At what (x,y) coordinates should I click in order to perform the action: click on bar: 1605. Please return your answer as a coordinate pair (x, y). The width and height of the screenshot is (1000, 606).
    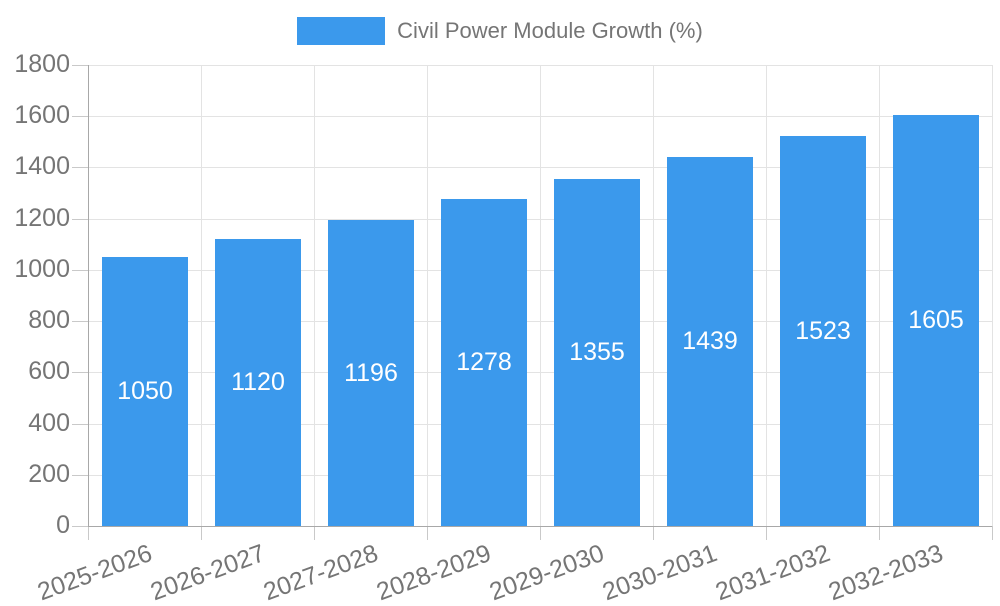
    Looking at the image, I should click on (936, 320).